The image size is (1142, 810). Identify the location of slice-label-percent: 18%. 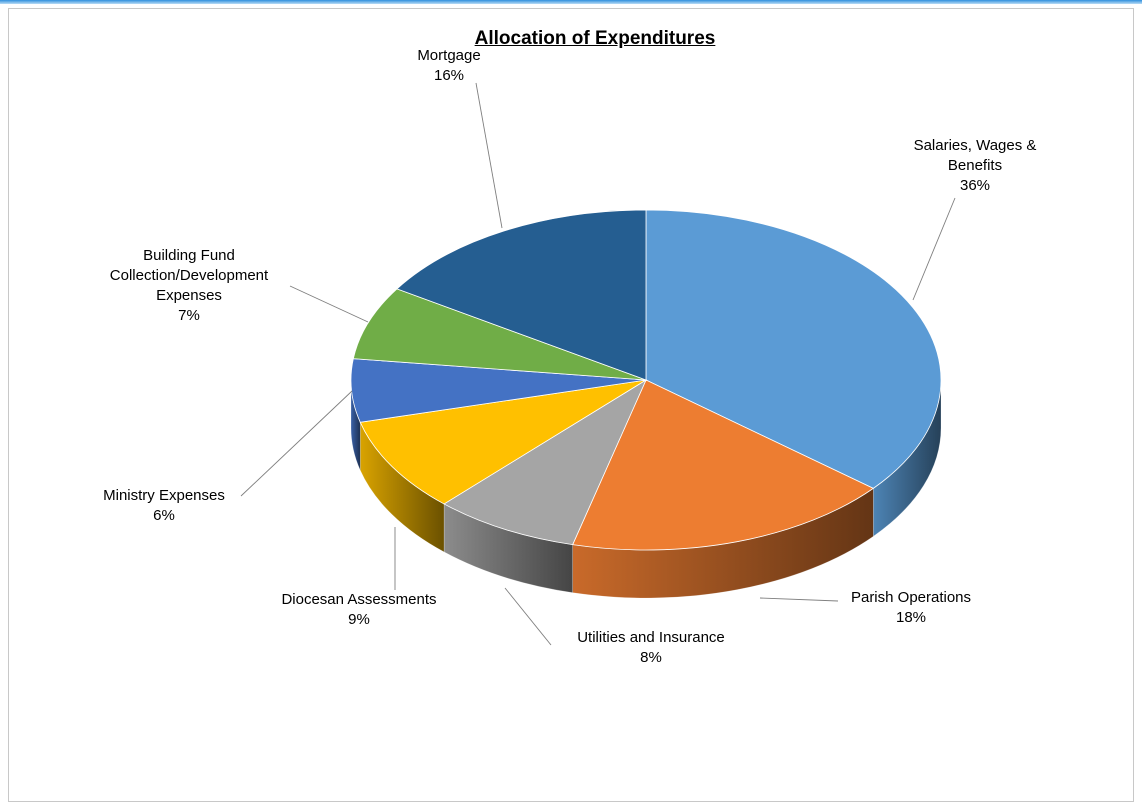
(911, 617).